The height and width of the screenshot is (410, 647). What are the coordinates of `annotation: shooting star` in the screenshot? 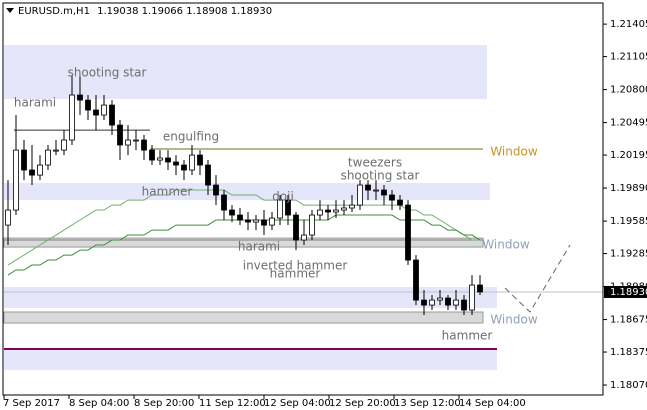 It's located at (380, 176).